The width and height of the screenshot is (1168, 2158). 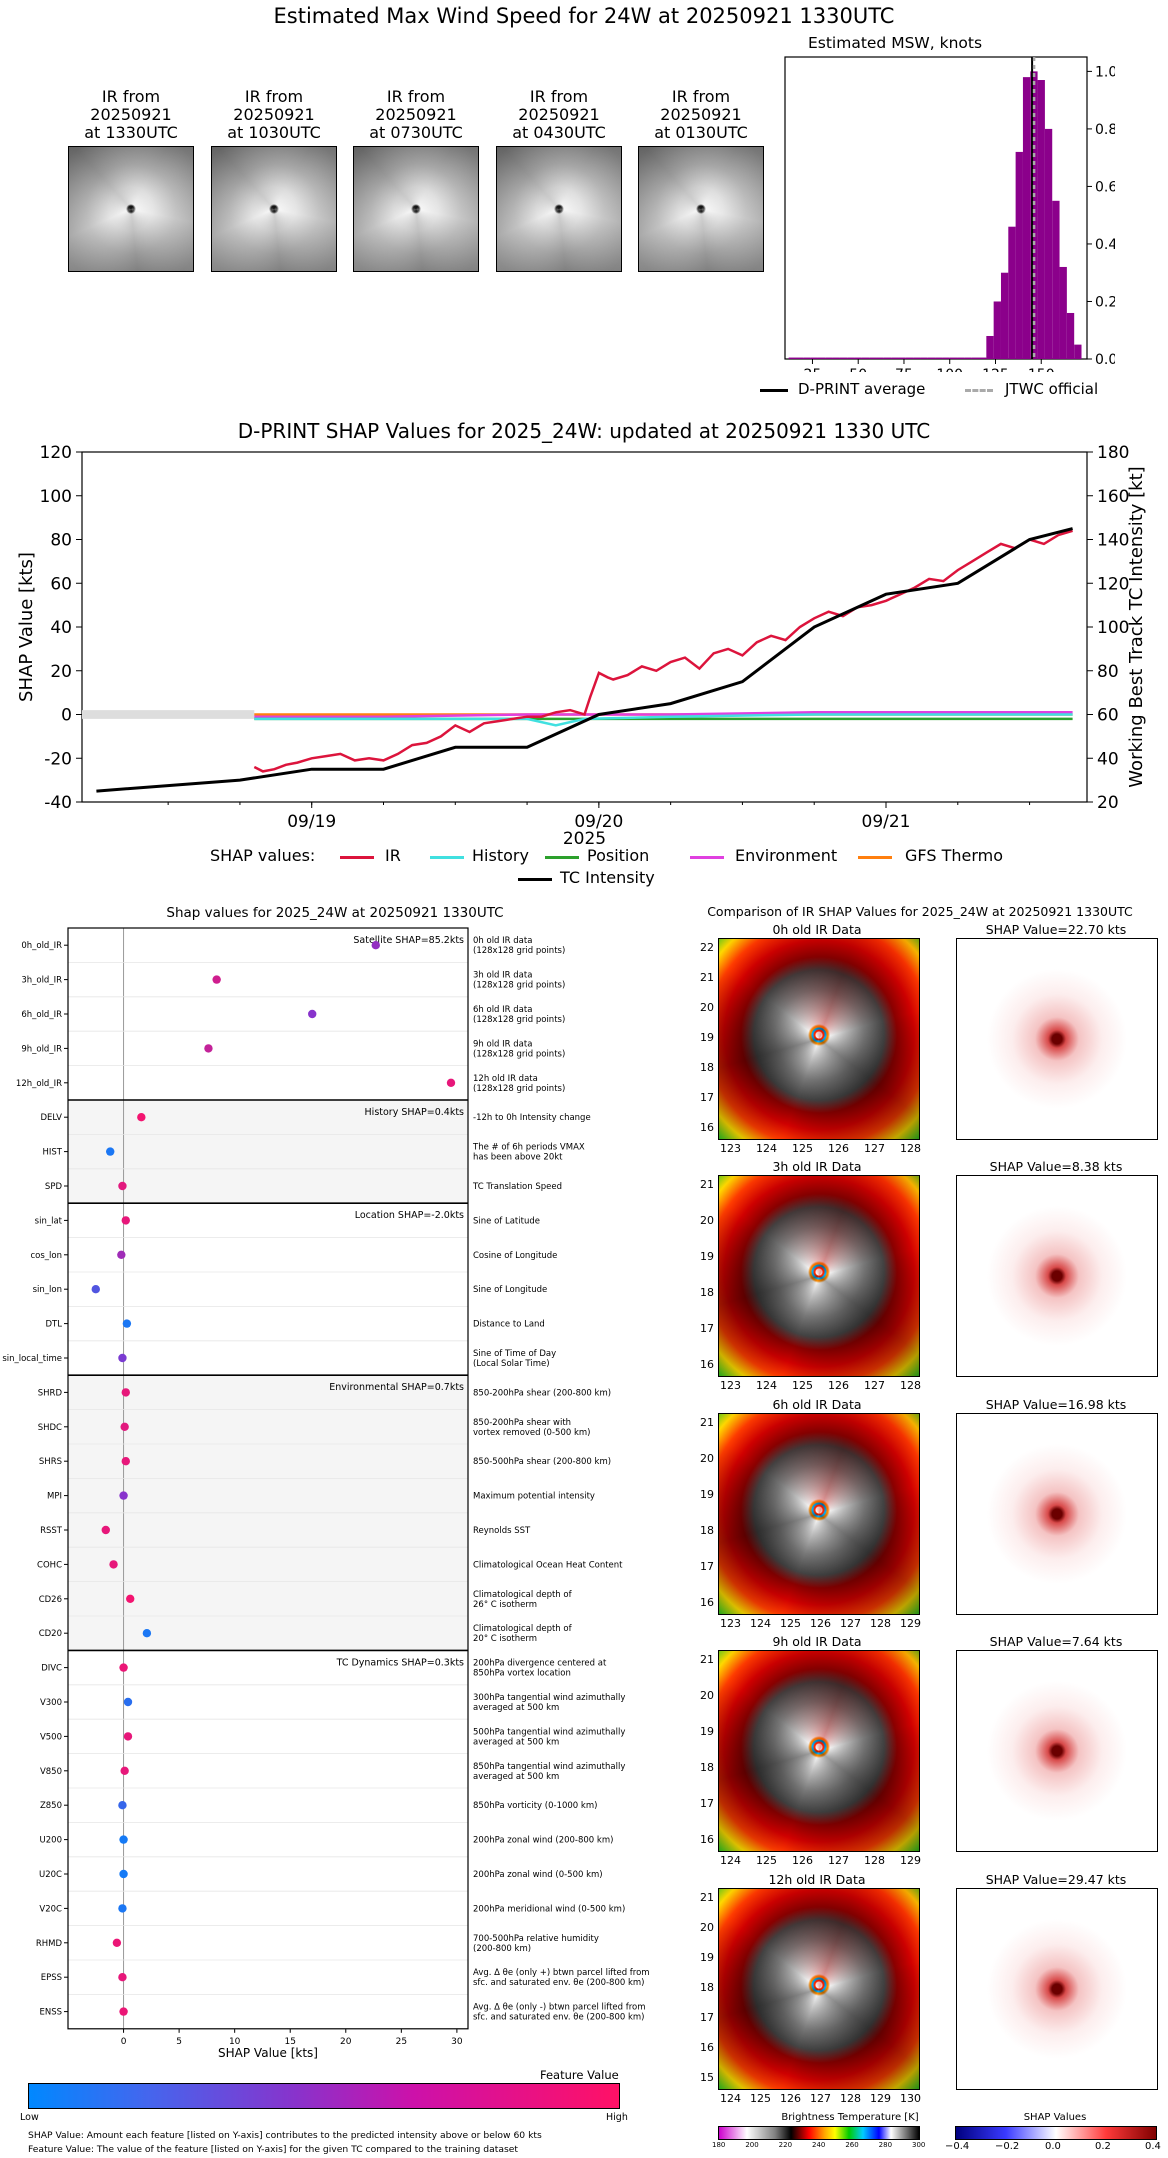 What do you see at coordinates (774, 390) in the screenshot?
I see `davg-legend-swatch` at bounding box center [774, 390].